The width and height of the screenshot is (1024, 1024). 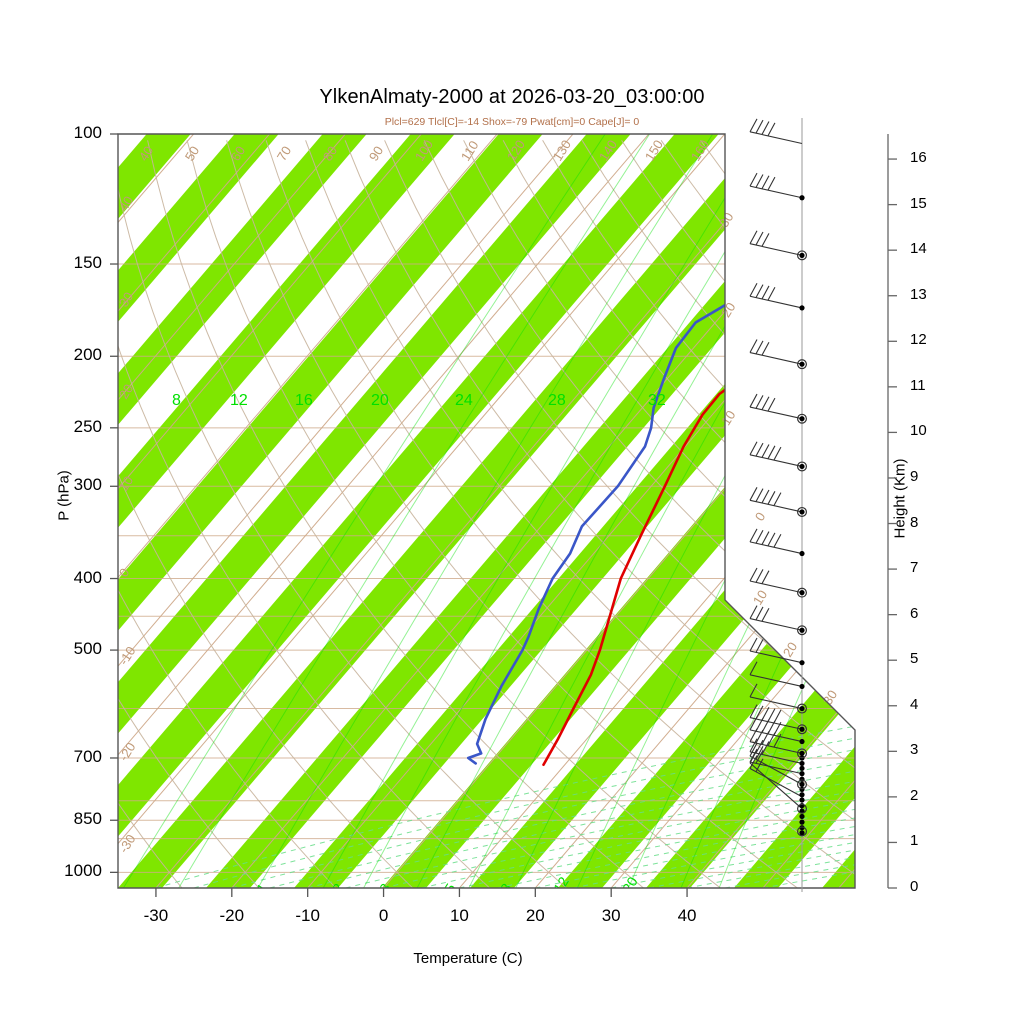 I want to click on height-tick-label: 11, so click(x=918, y=385).